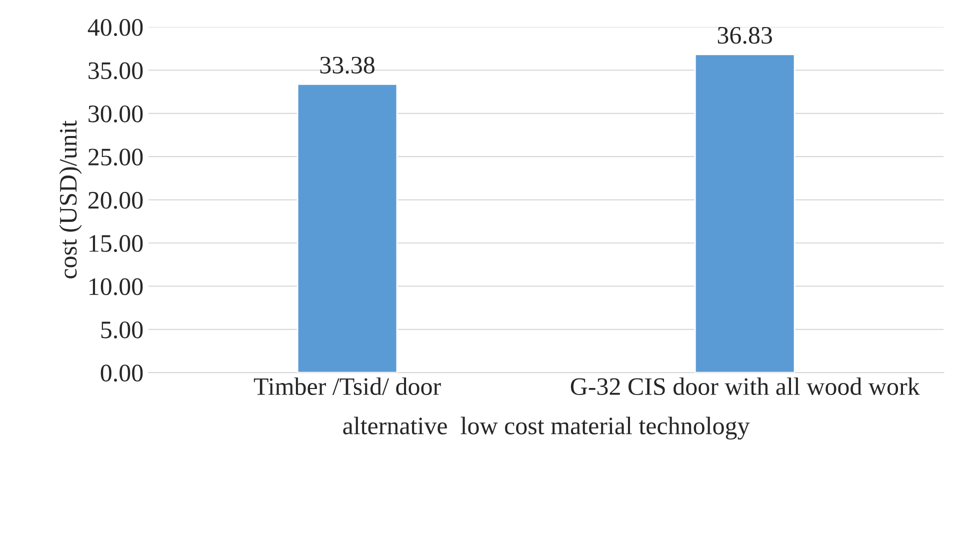 The width and height of the screenshot is (958, 540). Describe the element at coordinates (115, 157) in the screenshot. I see `y-tick-label: 25.00` at that location.